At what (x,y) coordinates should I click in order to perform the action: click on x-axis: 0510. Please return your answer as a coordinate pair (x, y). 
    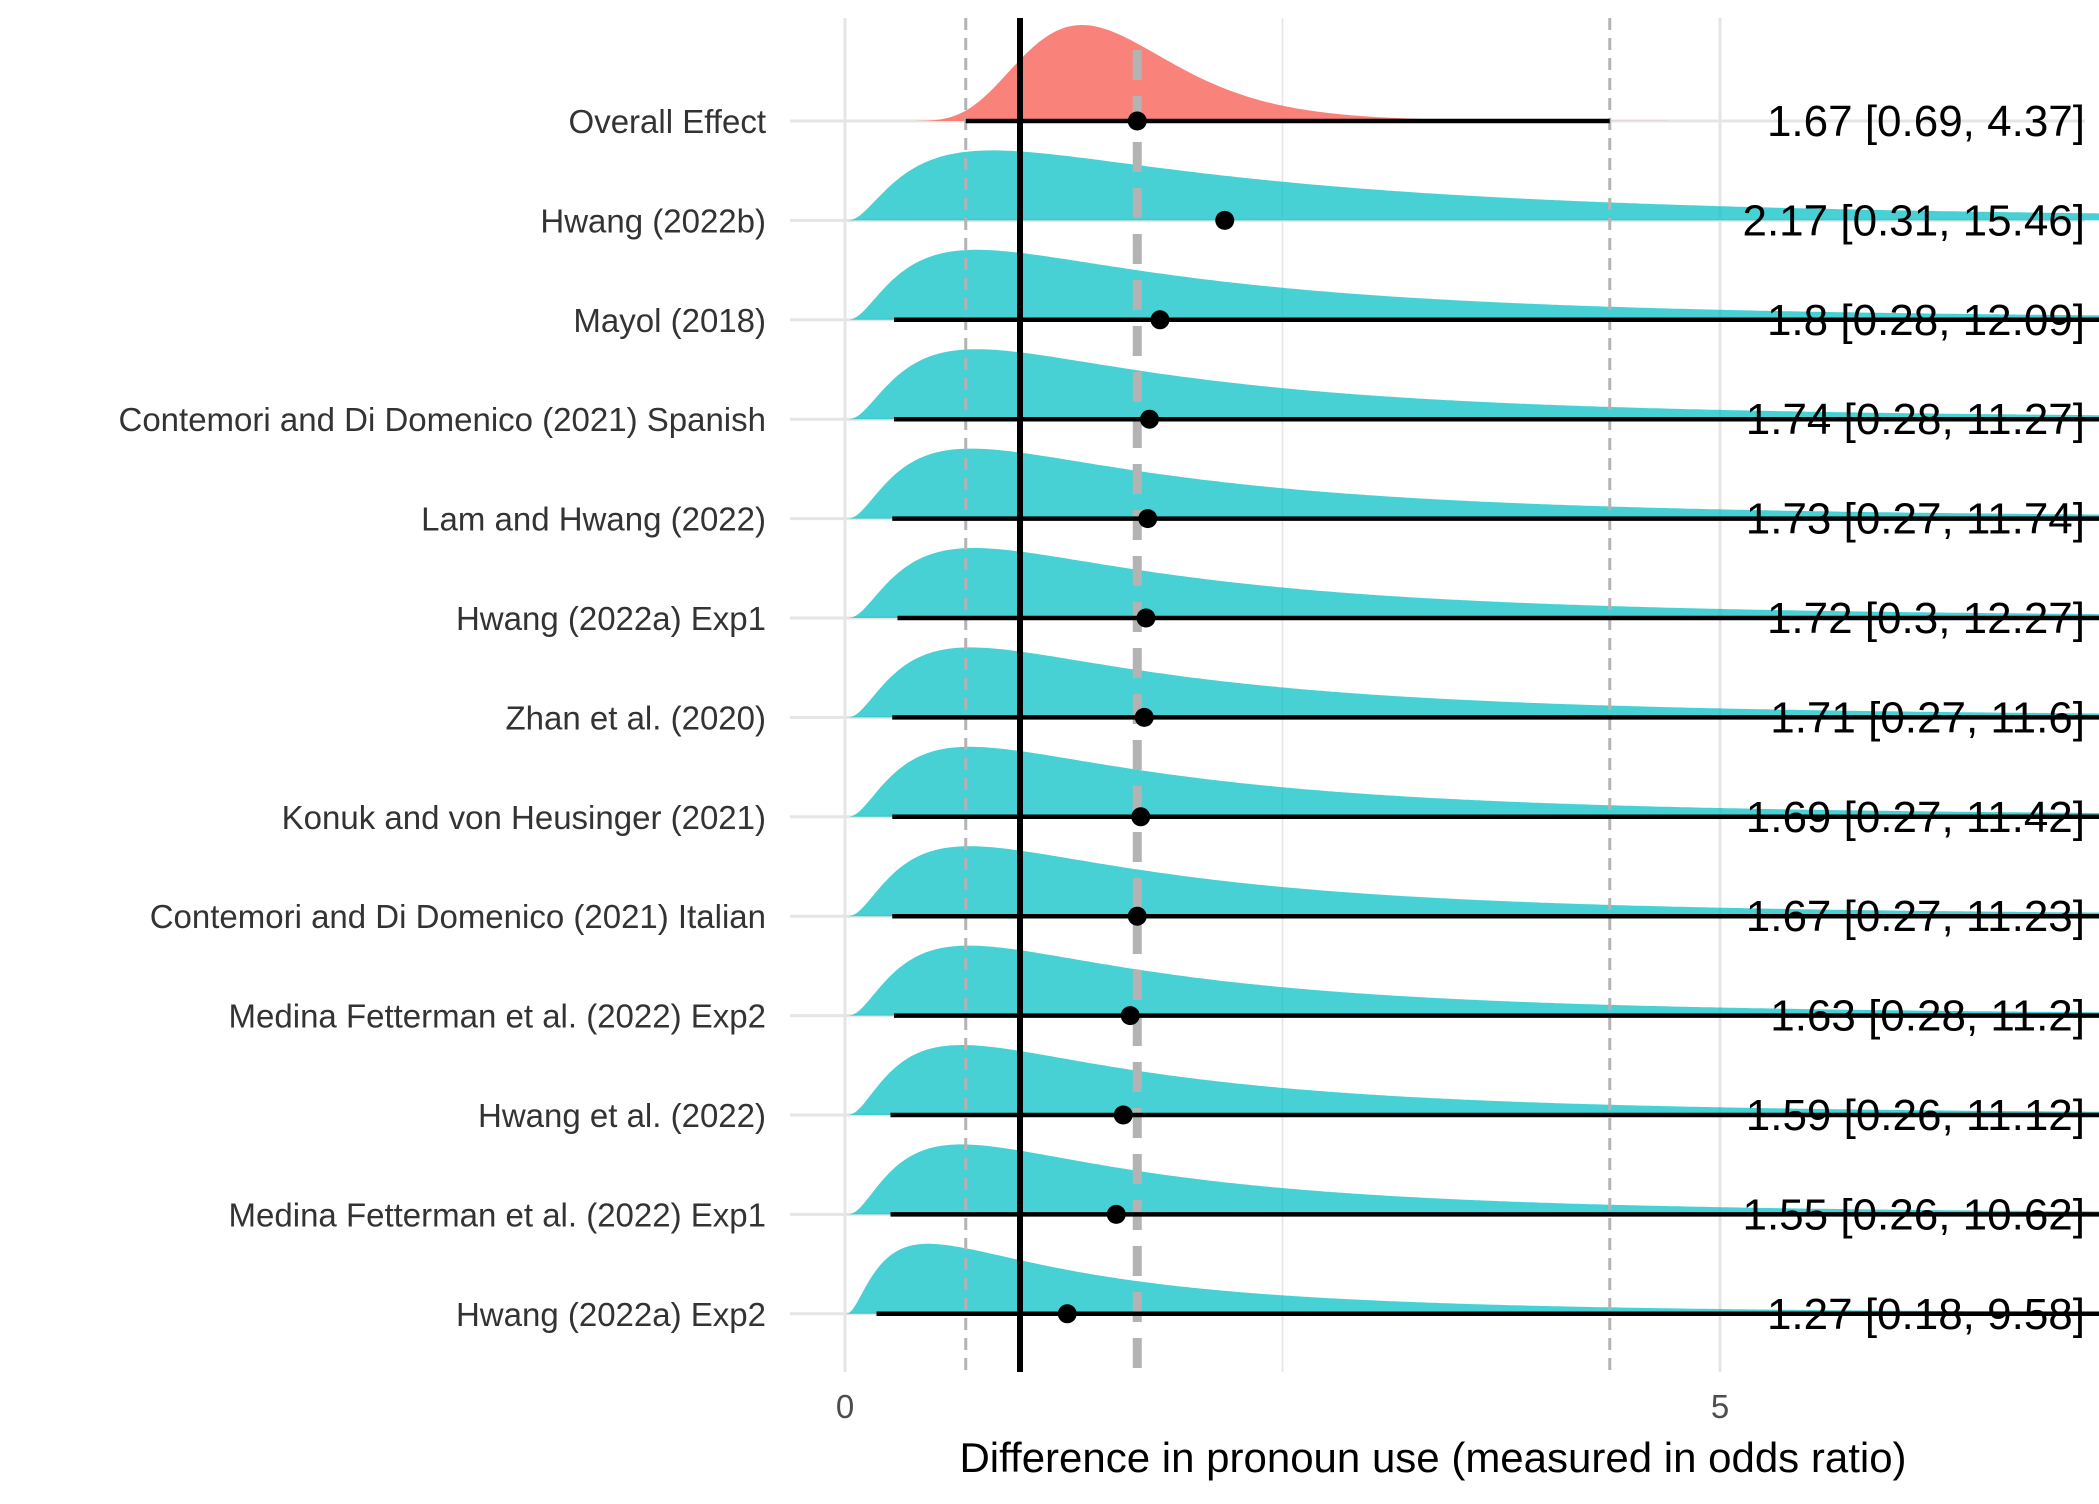
    Looking at the image, I should click on (1467, 1406).